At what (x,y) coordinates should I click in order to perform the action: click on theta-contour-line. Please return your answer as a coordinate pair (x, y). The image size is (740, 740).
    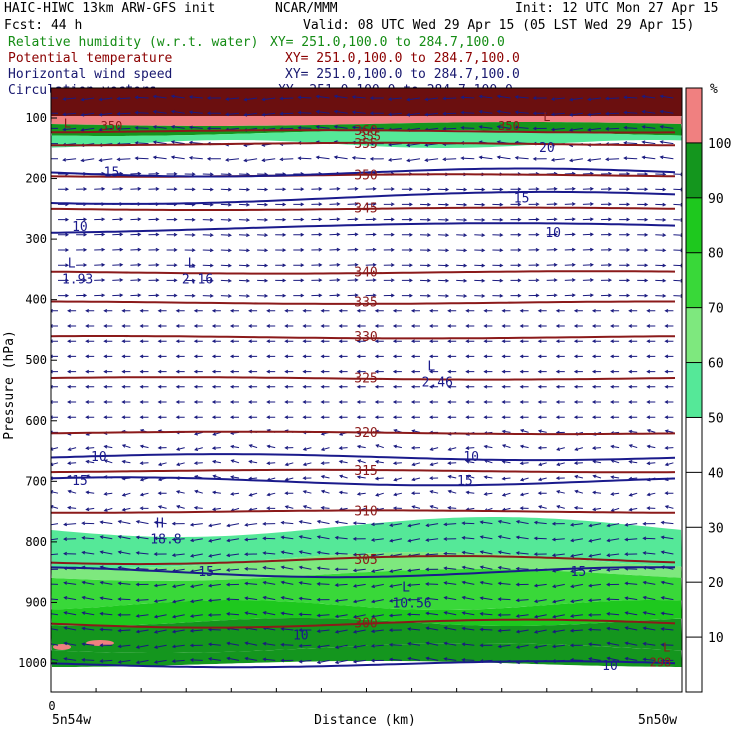
    Looking at the image, I should click on (363, 623).